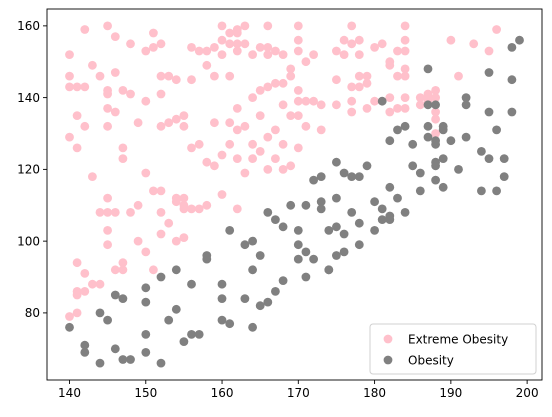 This screenshot has height=417, width=552. What do you see at coordinates (453, 349) in the screenshot?
I see `legend-box` at bounding box center [453, 349].